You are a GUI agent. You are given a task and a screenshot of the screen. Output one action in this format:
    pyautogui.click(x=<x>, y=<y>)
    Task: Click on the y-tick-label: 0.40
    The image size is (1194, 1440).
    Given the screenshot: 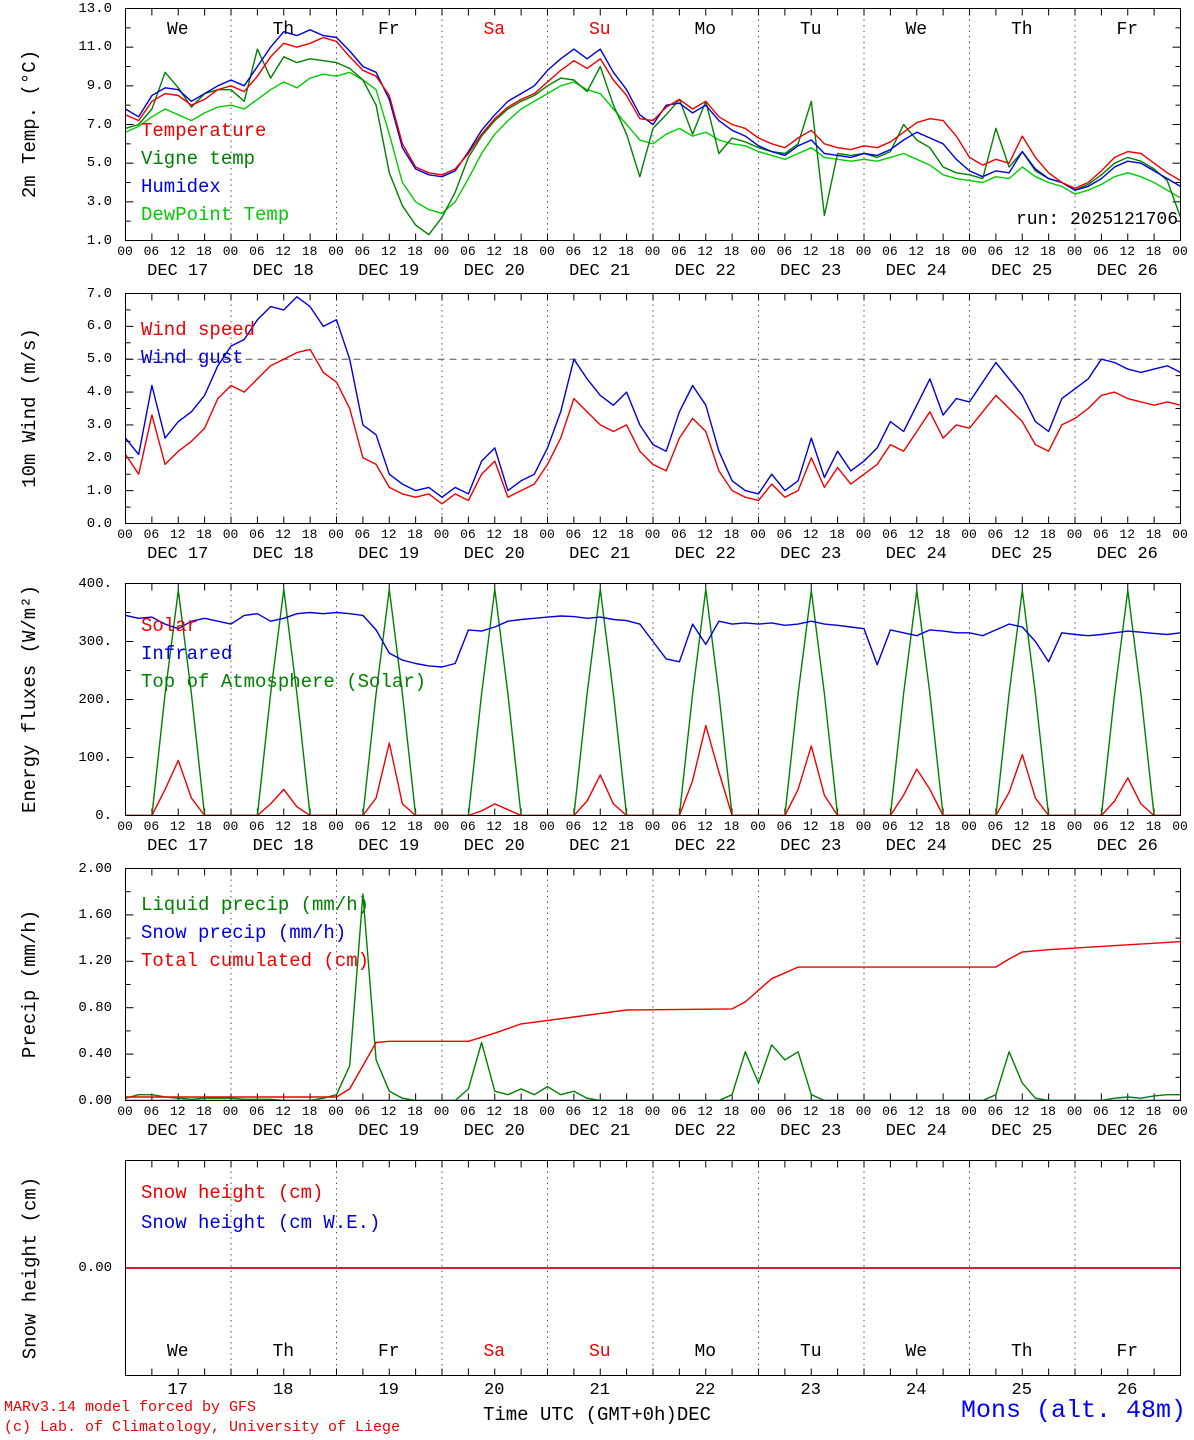 What is the action you would take?
    pyautogui.click(x=95, y=1054)
    